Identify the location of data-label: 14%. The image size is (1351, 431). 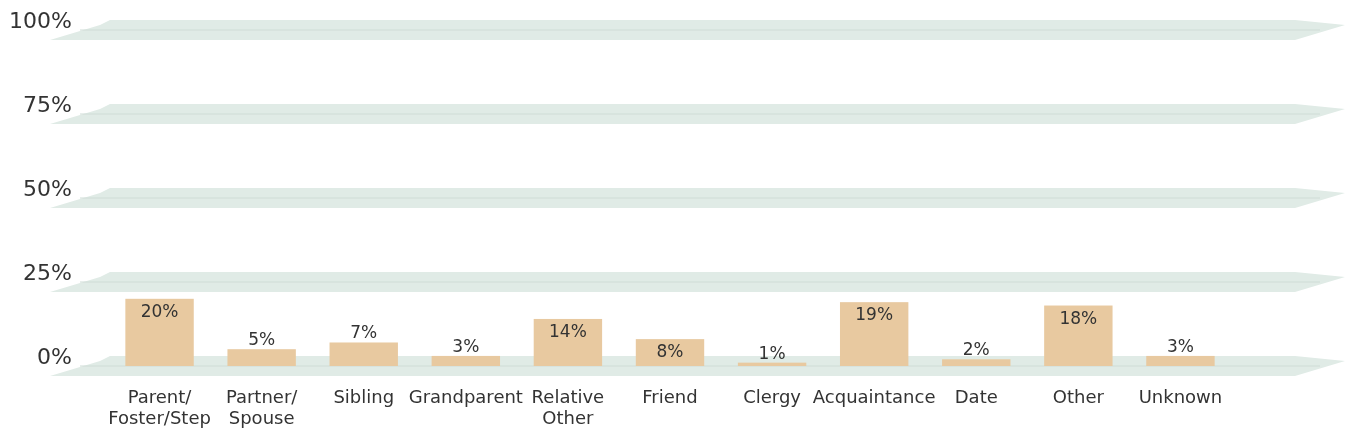
(568, 330).